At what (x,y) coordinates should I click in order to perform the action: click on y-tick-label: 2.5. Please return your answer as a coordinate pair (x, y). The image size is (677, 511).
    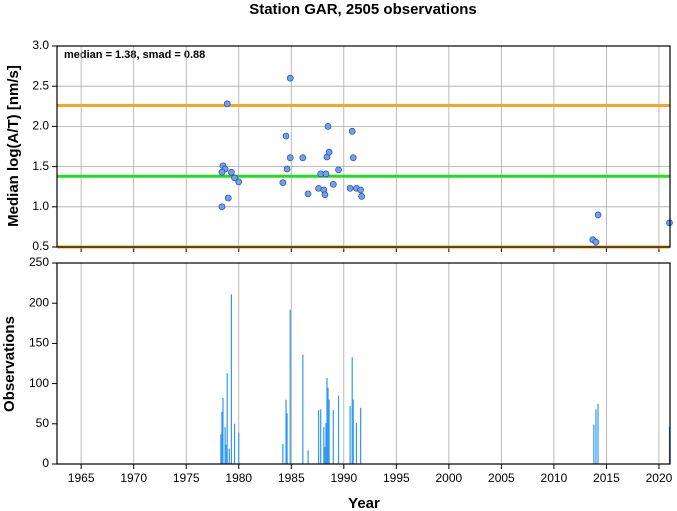
    Looking at the image, I should click on (40, 85).